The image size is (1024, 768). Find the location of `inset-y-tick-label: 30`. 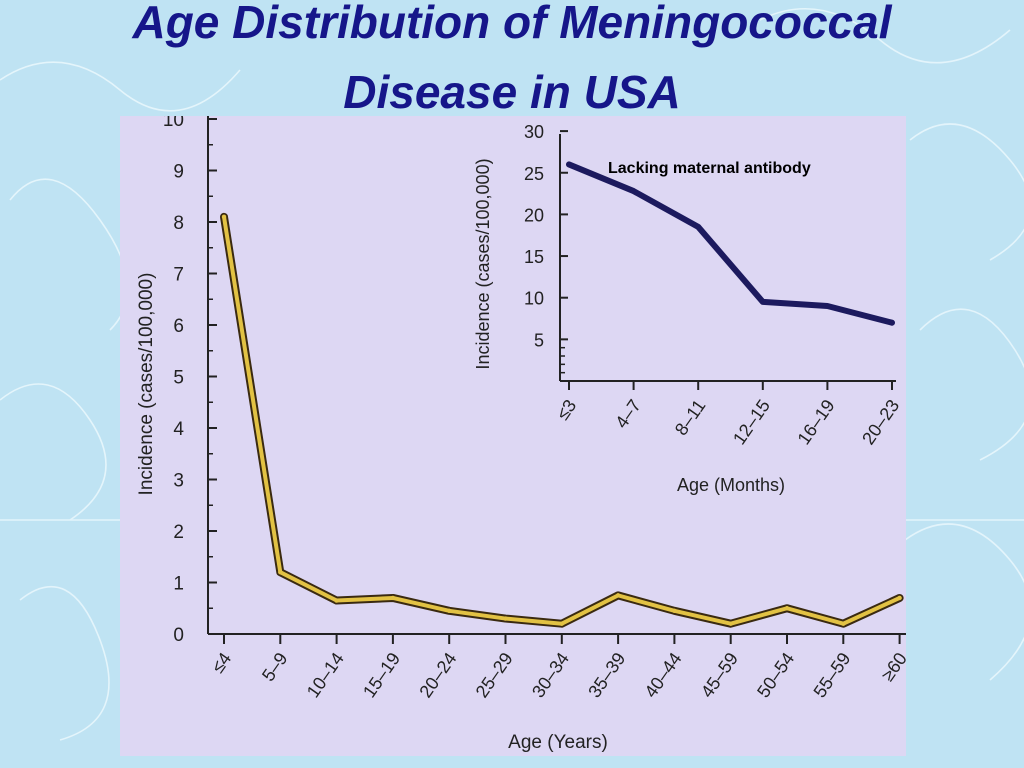

inset-y-tick-label: 30 is located at coordinates (534, 132).